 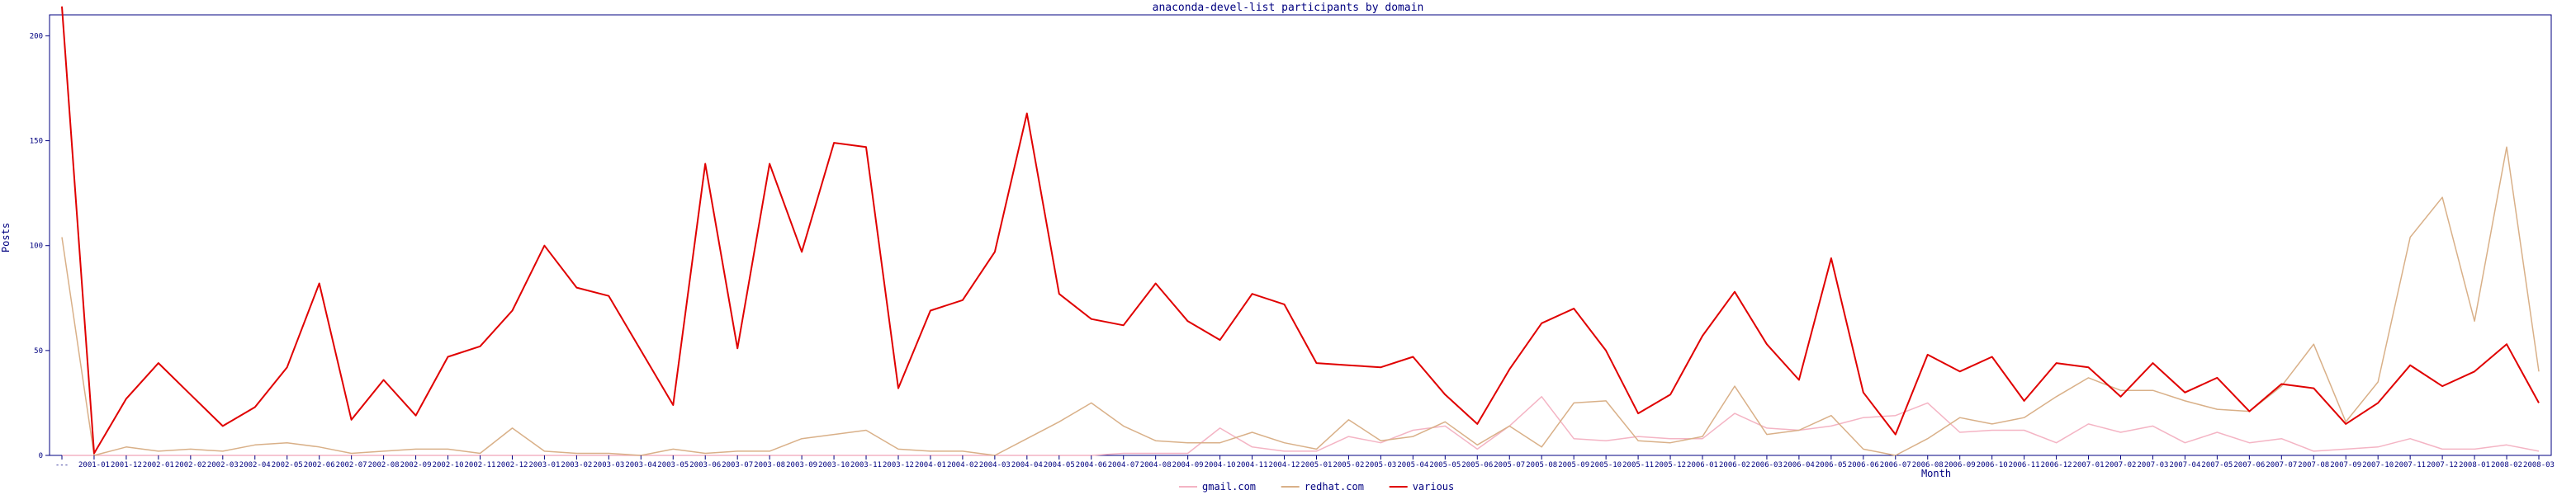 I want to click on x-tick-label: 2003-02, so click(x=576, y=465).